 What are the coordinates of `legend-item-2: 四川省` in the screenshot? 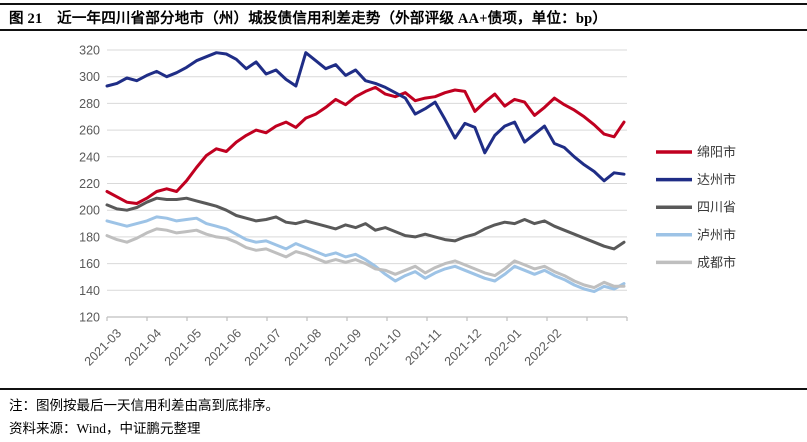 It's located at (696, 207).